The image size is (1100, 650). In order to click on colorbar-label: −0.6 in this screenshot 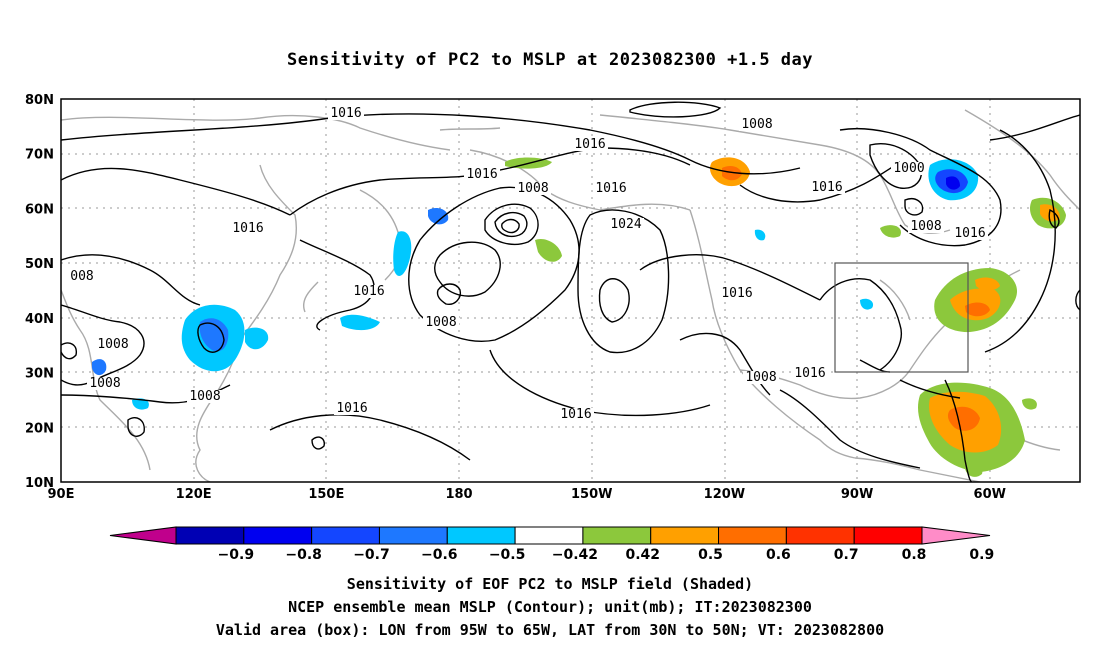, I will do `click(439, 555)`.